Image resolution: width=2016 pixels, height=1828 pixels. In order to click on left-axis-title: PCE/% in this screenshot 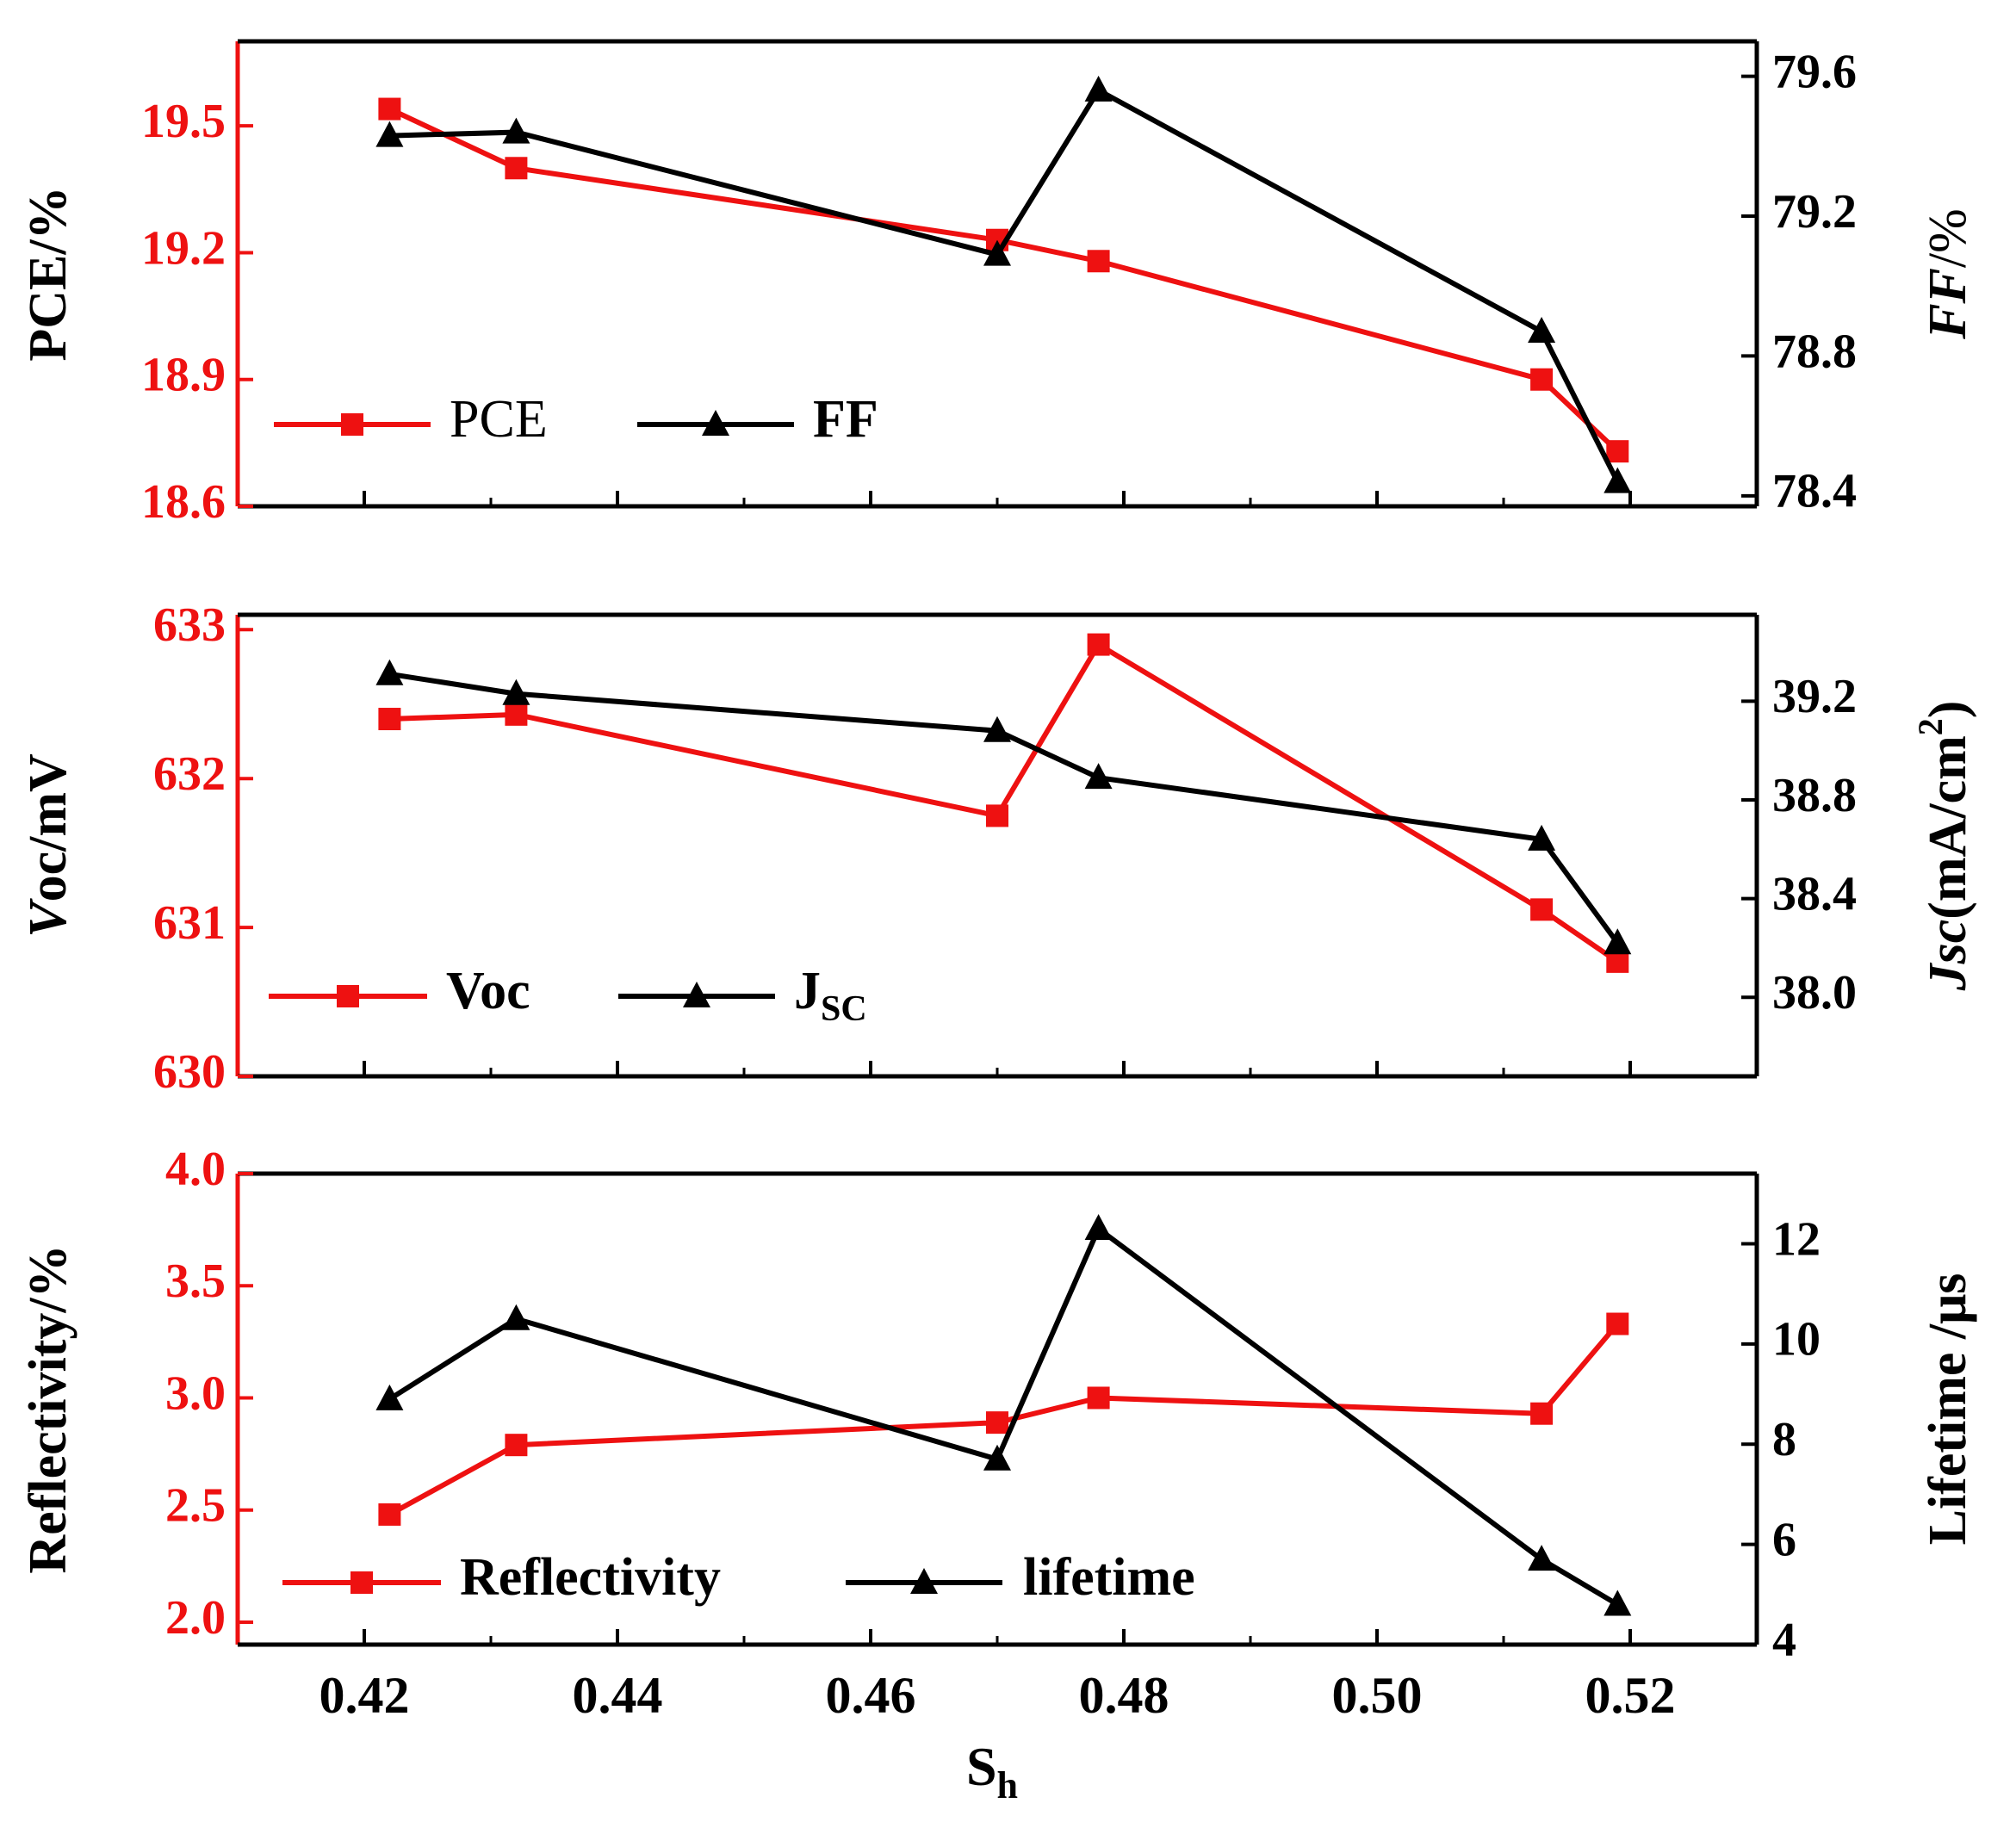, I will do `click(49, 273)`.